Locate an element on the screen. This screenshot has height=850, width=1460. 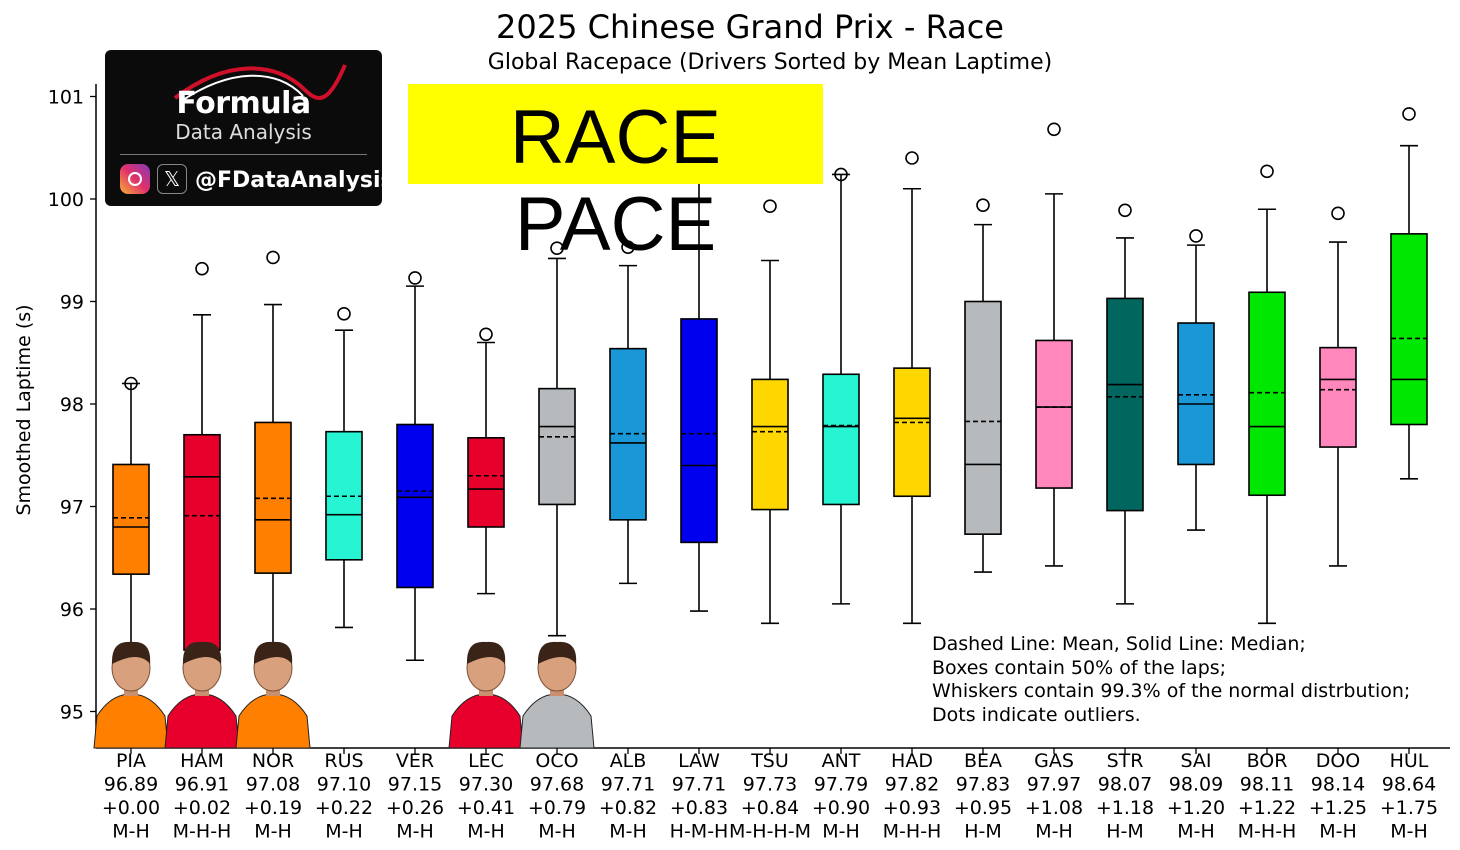
box-had is located at coordinates (912, 388).